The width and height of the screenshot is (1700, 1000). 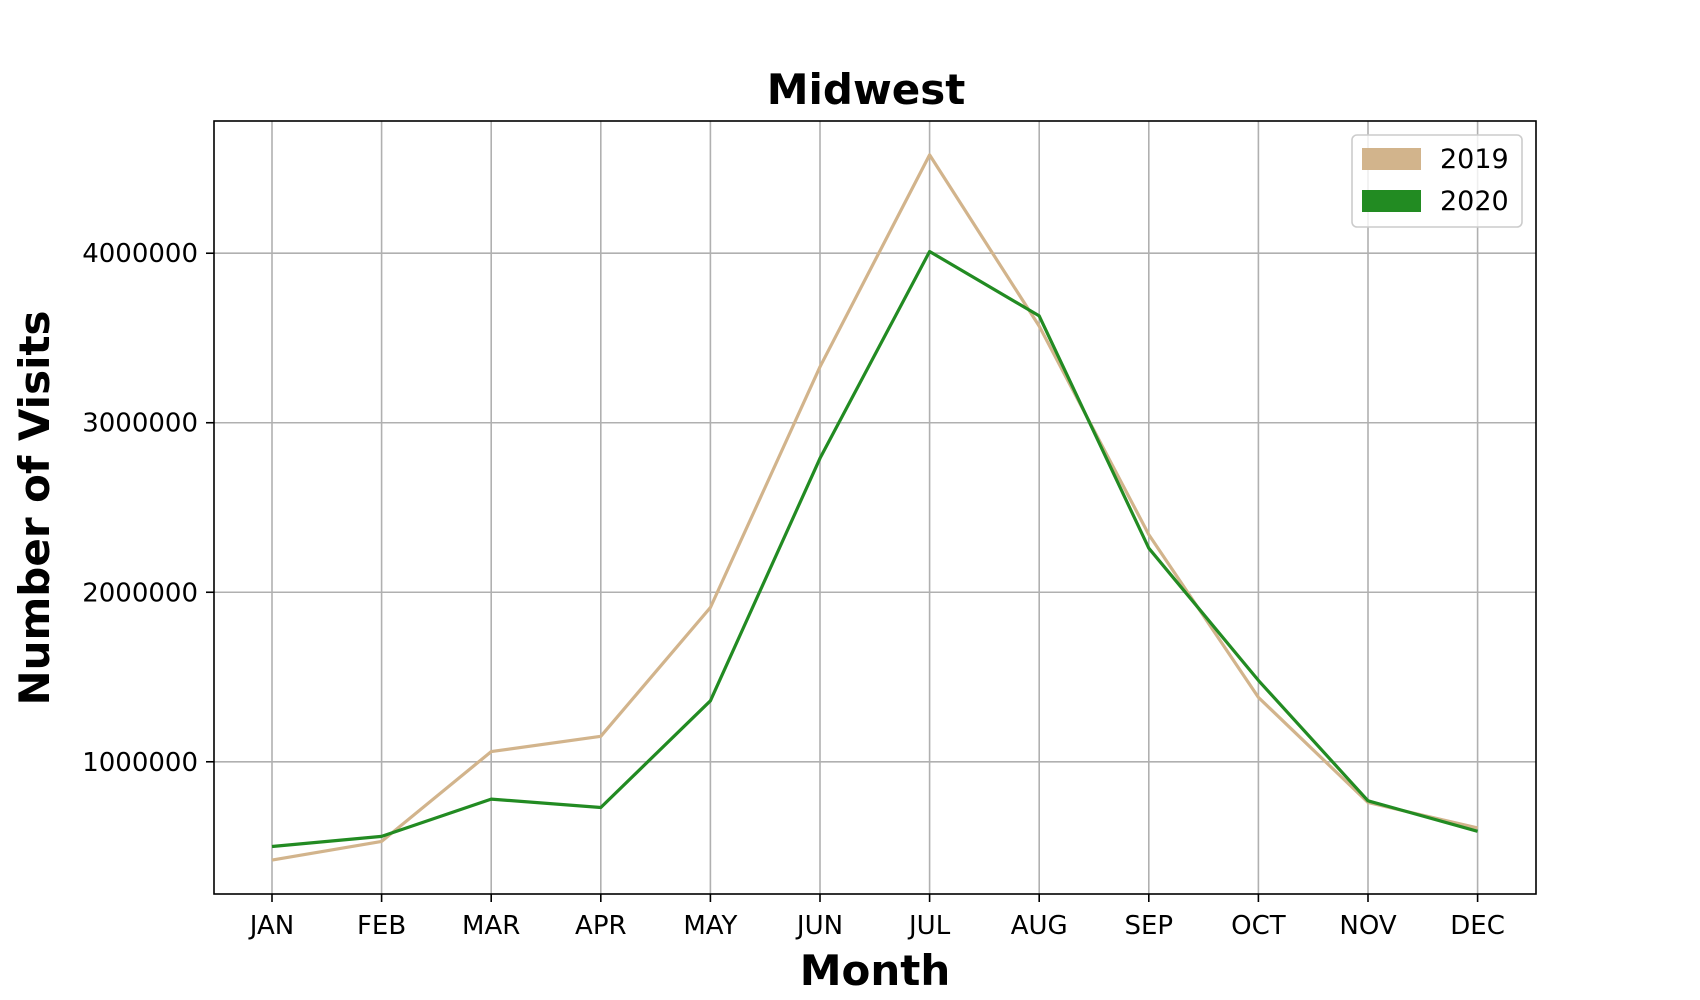 I want to click on y-axis-label: Number of Visits, so click(x=34, y=507).